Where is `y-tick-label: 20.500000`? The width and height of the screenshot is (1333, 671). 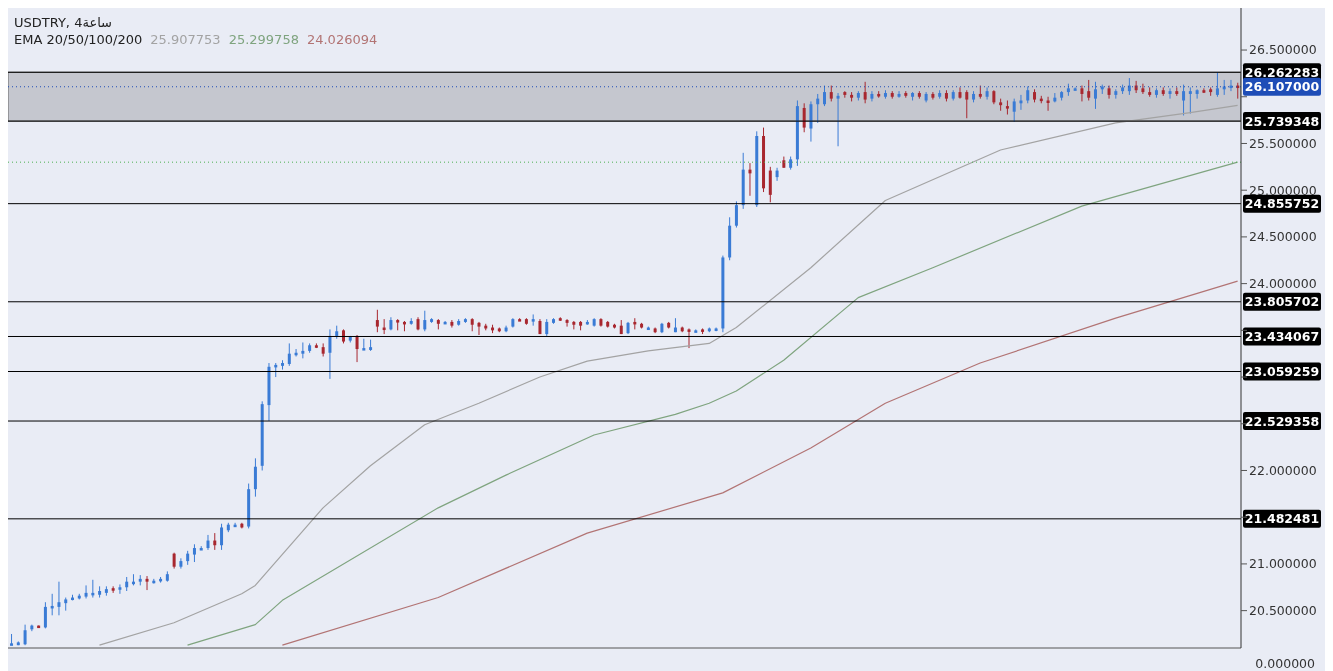
y-tick-label: 20.500000 is located at coordinates (1283, 611).